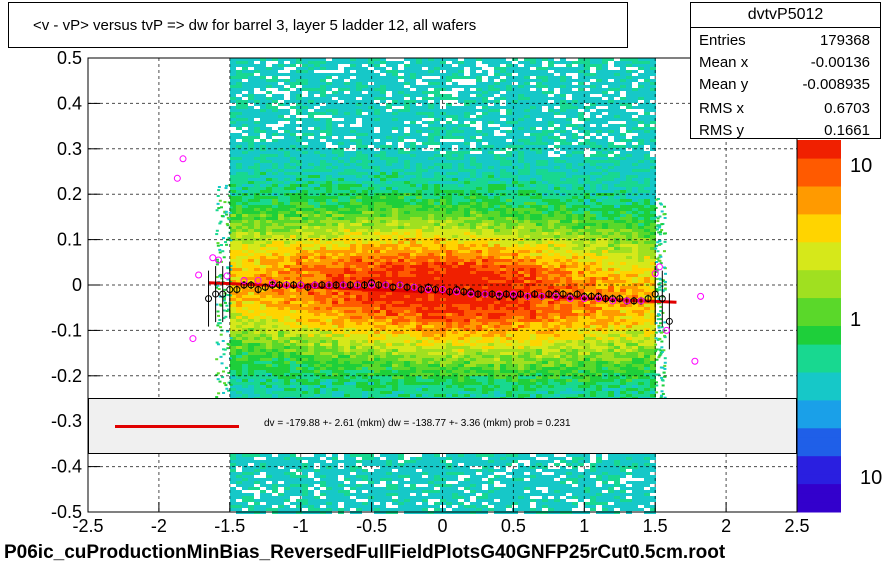  I want to click on y-tick-label: 0.5, so click(69, 58).